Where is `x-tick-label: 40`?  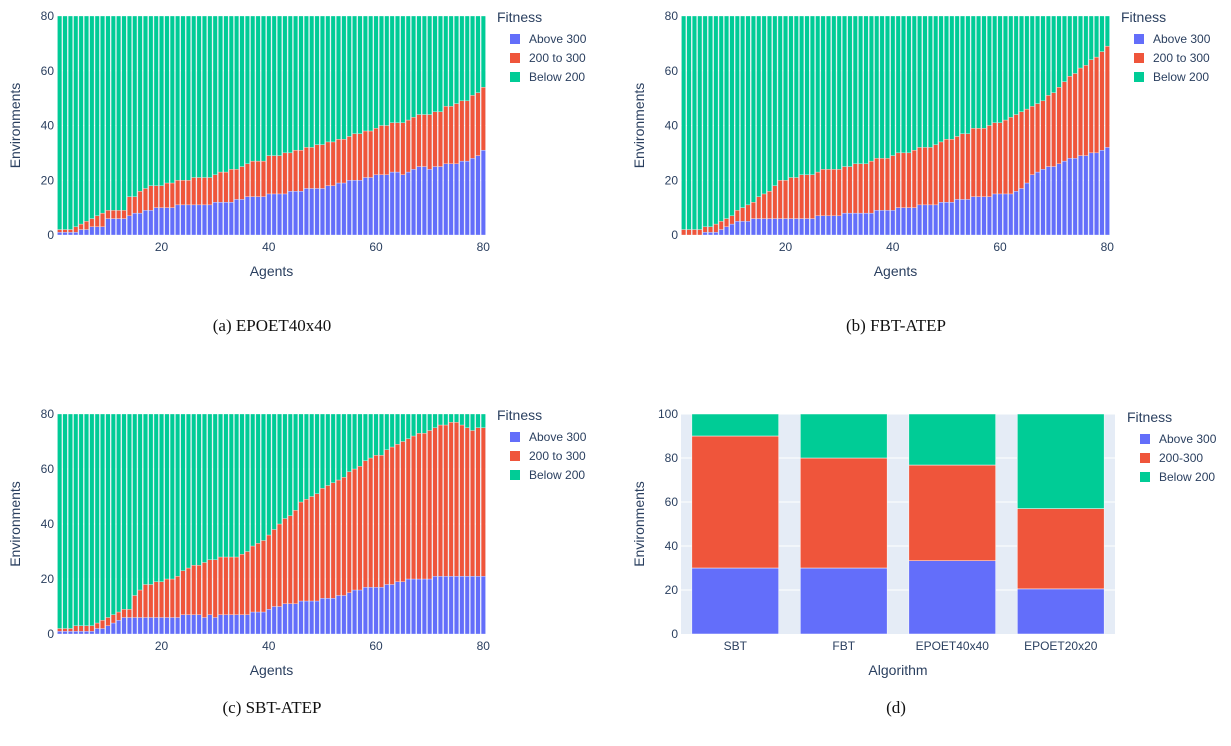 x-tick-label: 40 is located at coordinates (269, 646).